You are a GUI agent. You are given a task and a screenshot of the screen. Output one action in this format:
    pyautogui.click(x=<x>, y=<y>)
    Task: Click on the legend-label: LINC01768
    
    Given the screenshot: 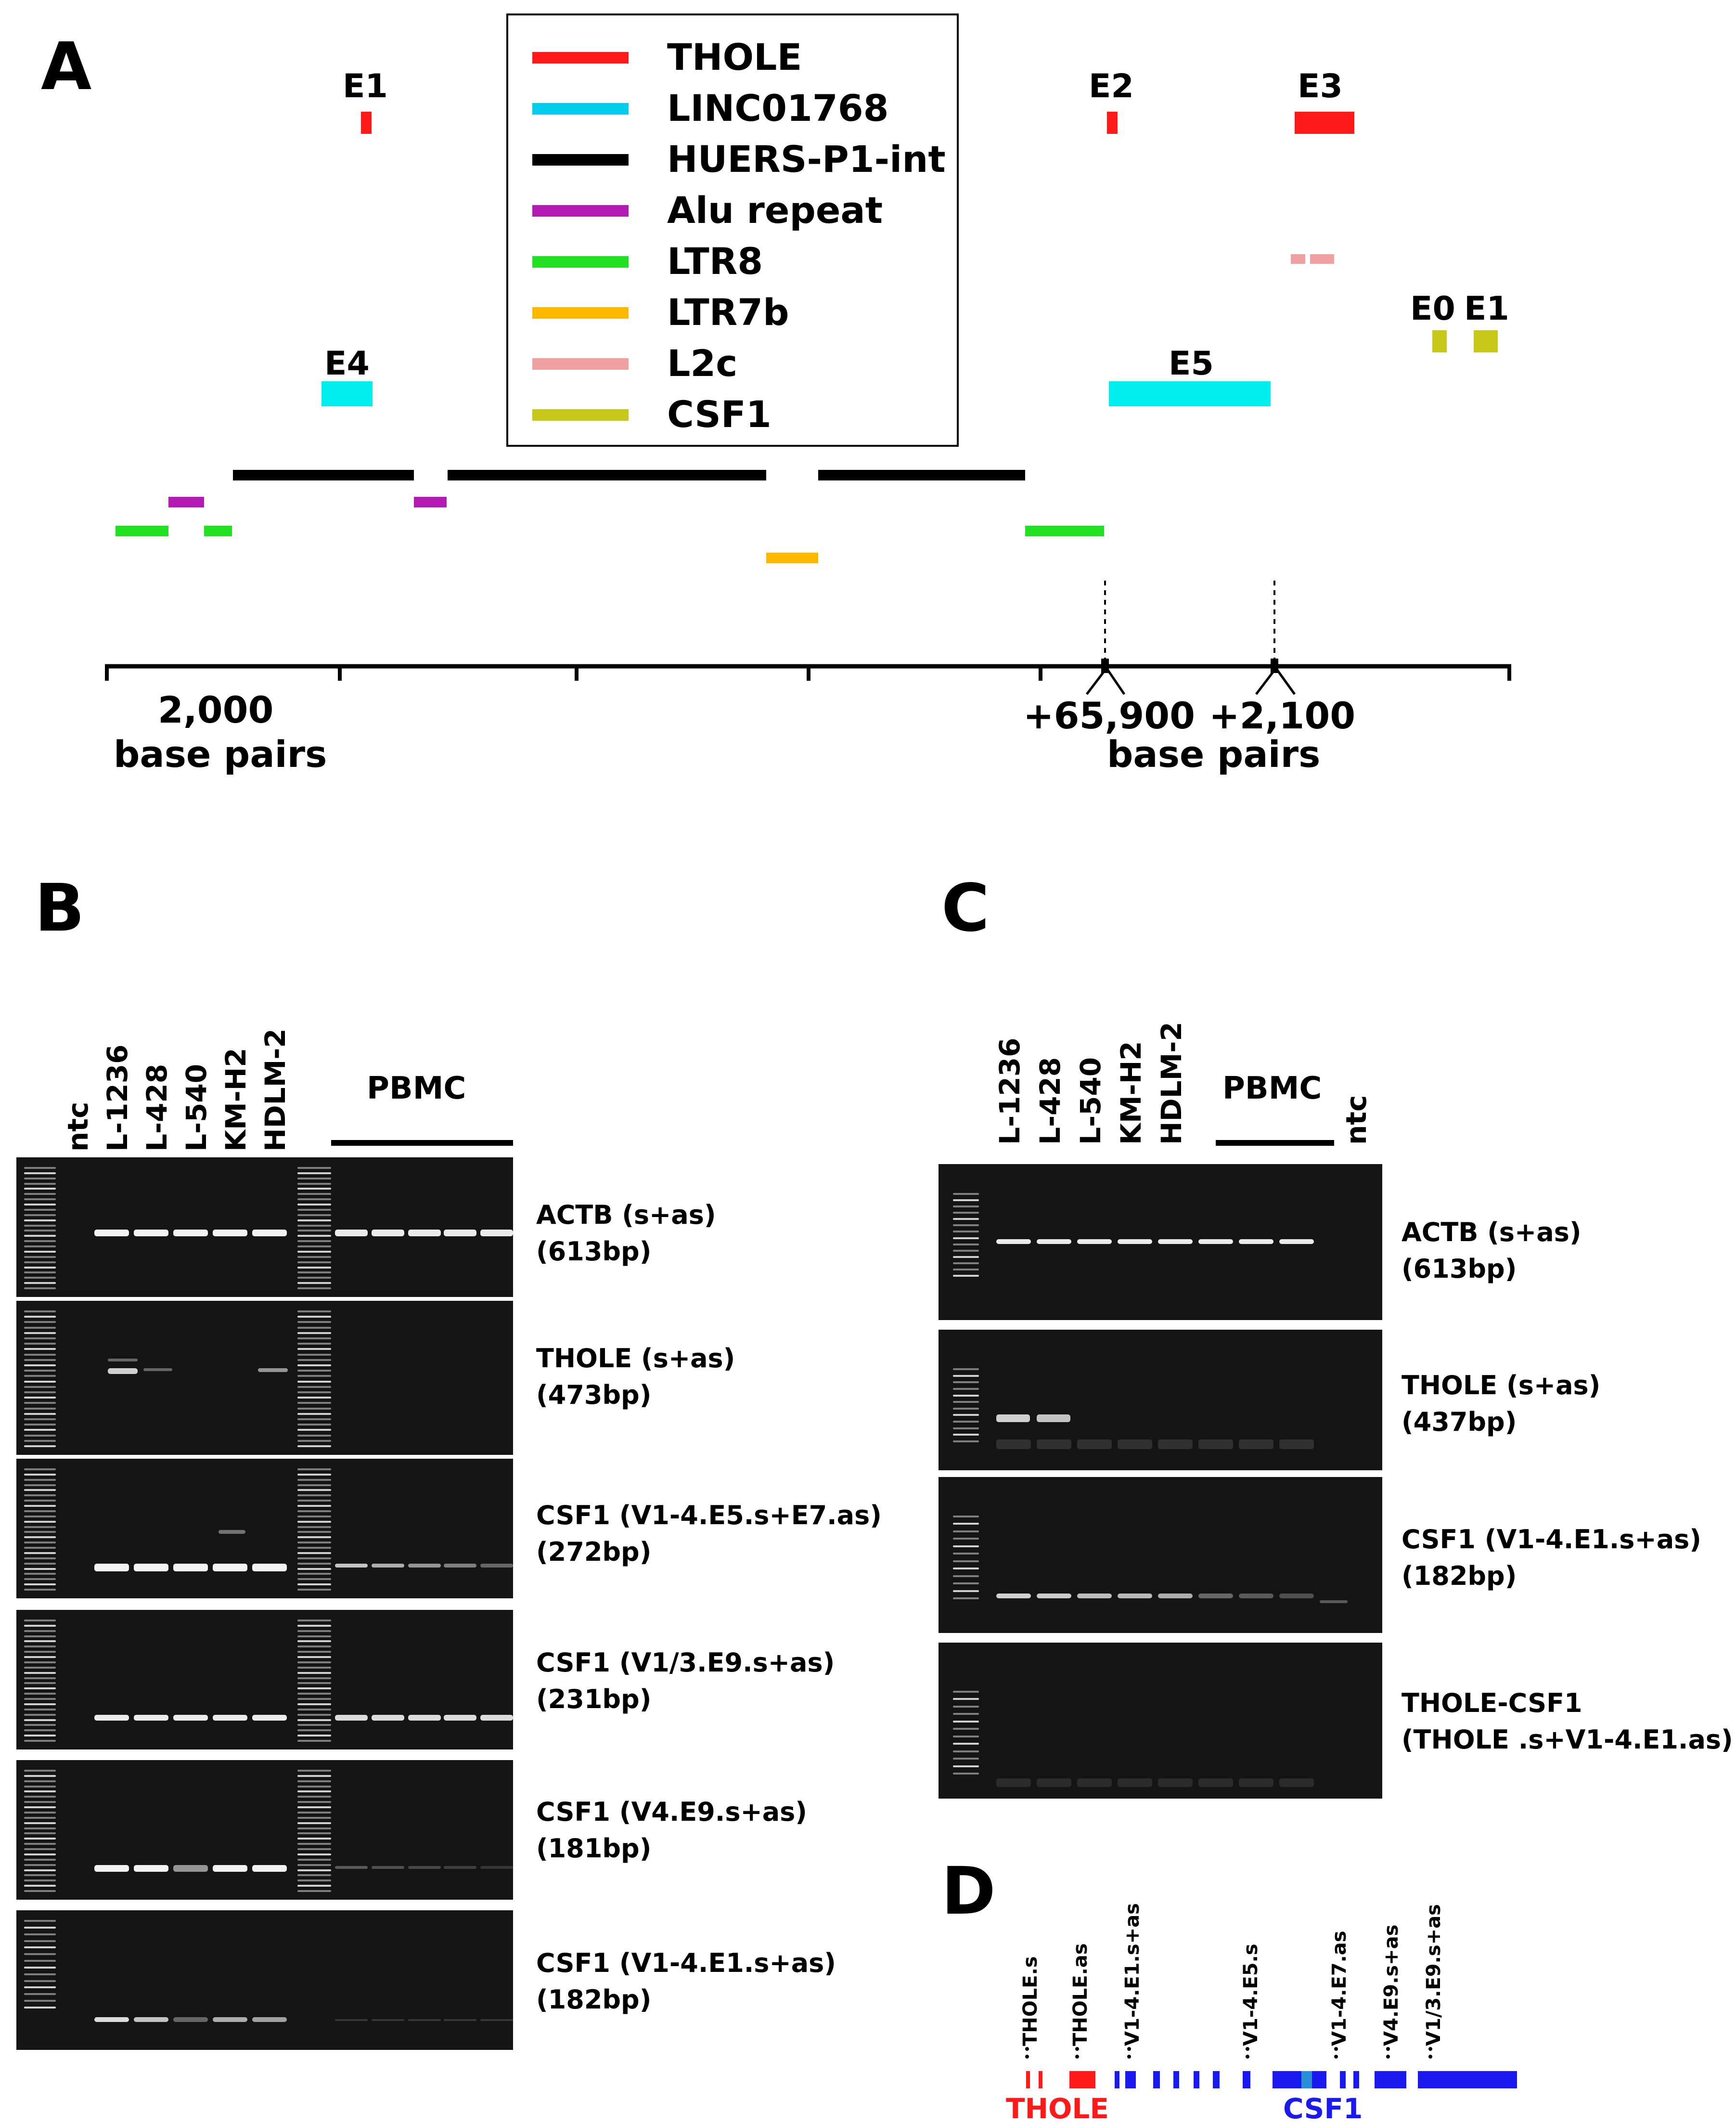 What is the action you would take?
    pyautogui.click(x=778, y=108)
    